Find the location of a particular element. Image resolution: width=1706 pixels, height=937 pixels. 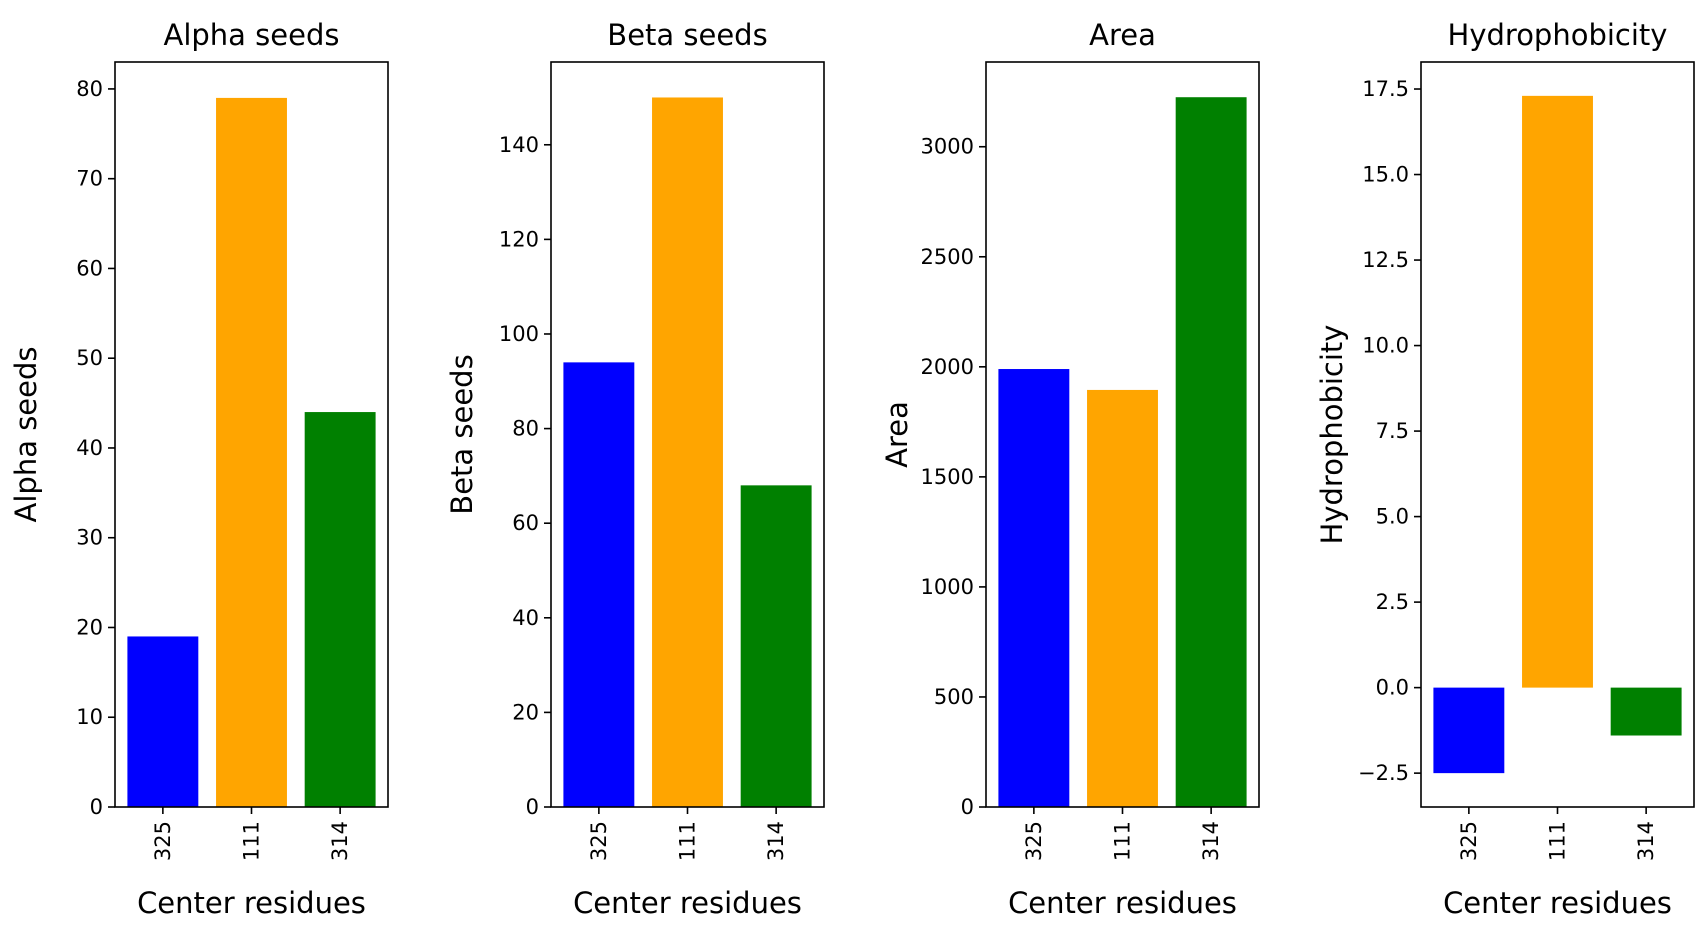

y-tick-label: 10 is located at coordinates (89, 717).